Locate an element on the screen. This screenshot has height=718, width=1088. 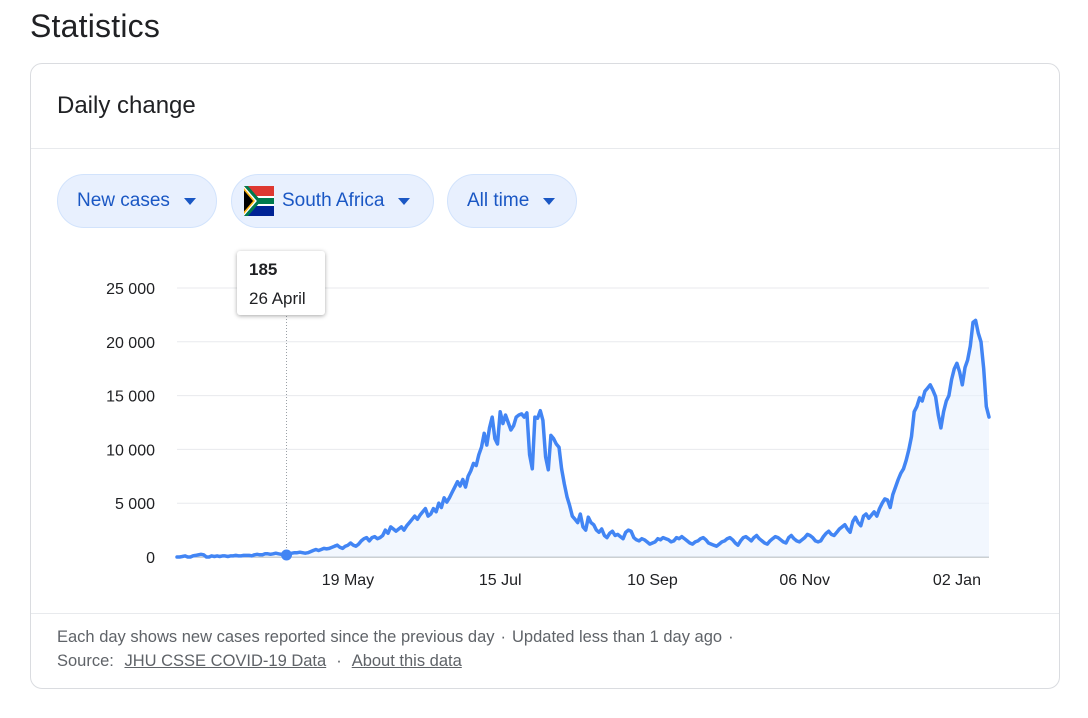
x-tick-label: 15 Jul is located at coordinates (500, 580).